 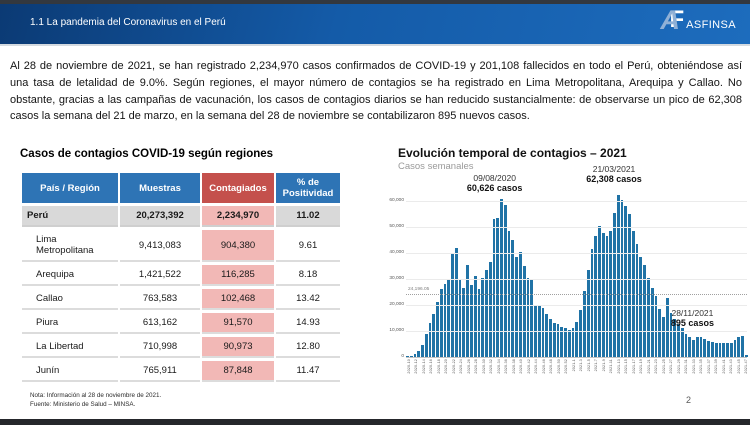 What do you see at coordinates (238, 216) in the screenshot?
I see `table-cell: 2,234,970` at bounding box center [238, 216].